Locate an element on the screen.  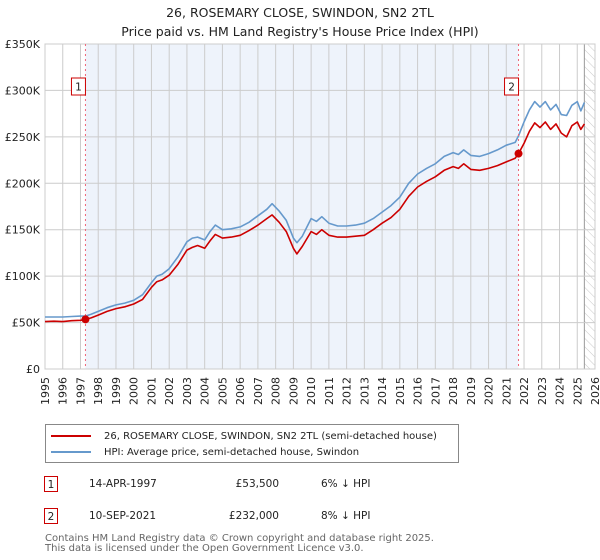
sale-label-number: 1 is located at coordinates (78, 88).